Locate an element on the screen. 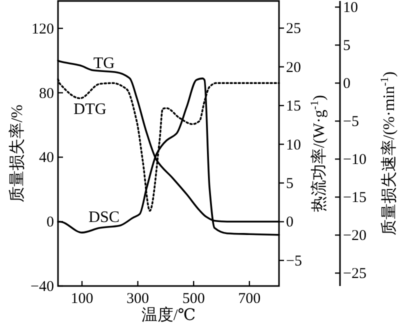 The width and height of the screenshot is (400, 327). y2-tick-label: −5 is located at coordinates (294, 261).